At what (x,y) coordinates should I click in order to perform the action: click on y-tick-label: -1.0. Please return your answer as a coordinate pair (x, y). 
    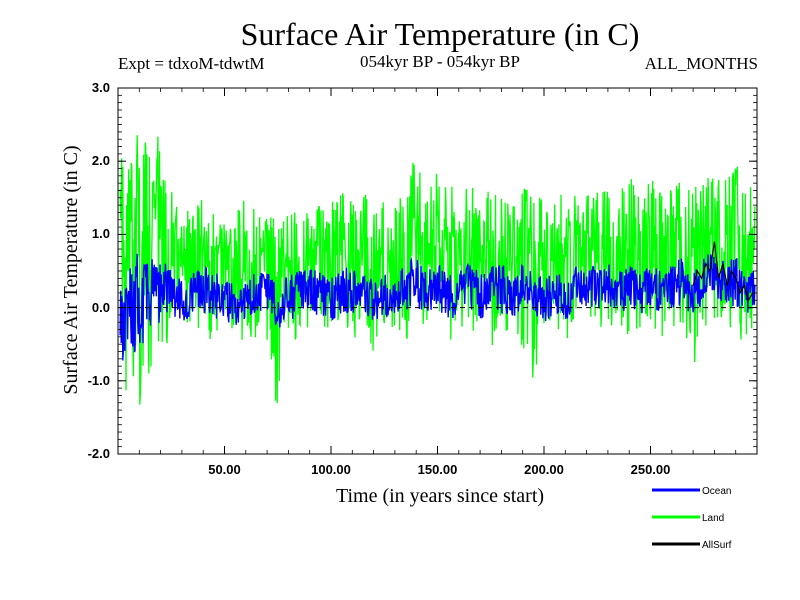
    Looking at the image, I should click on (98, 380).